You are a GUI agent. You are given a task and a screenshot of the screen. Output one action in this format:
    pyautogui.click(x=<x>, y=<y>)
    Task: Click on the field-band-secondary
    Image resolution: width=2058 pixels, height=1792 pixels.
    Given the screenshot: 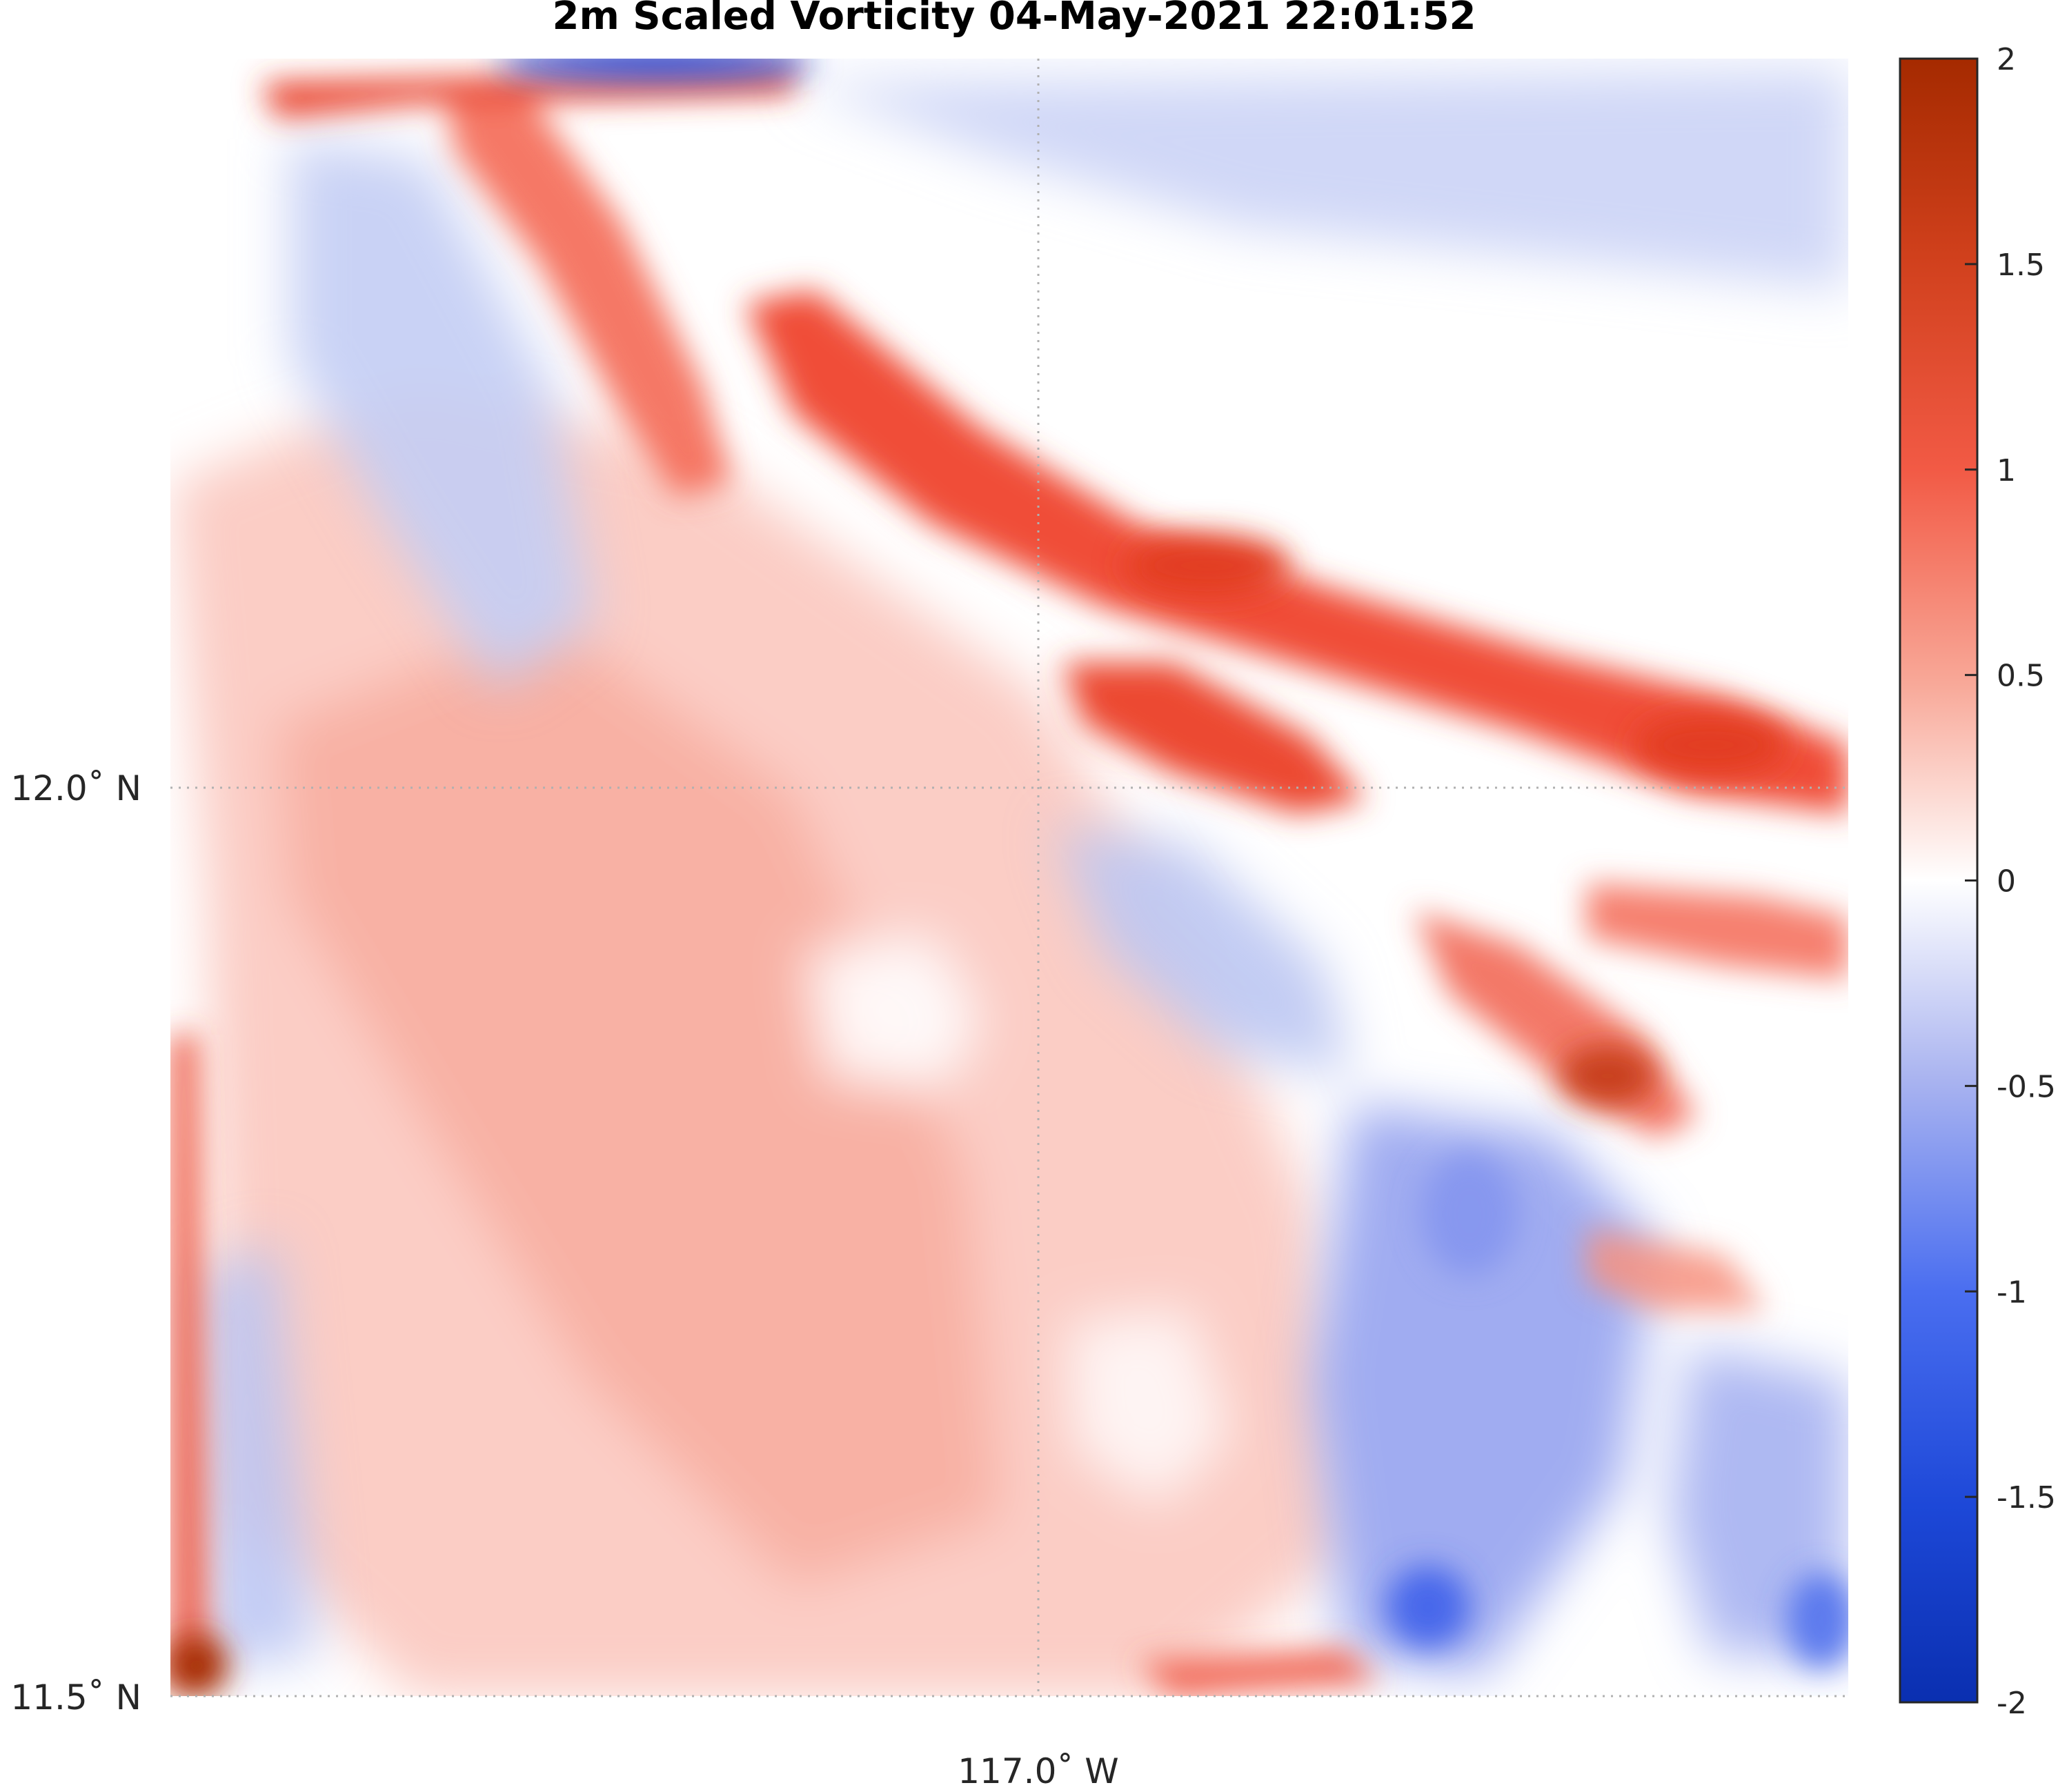 What is the action you would take?
    pyautogui.click(x=1214, y=738)
    